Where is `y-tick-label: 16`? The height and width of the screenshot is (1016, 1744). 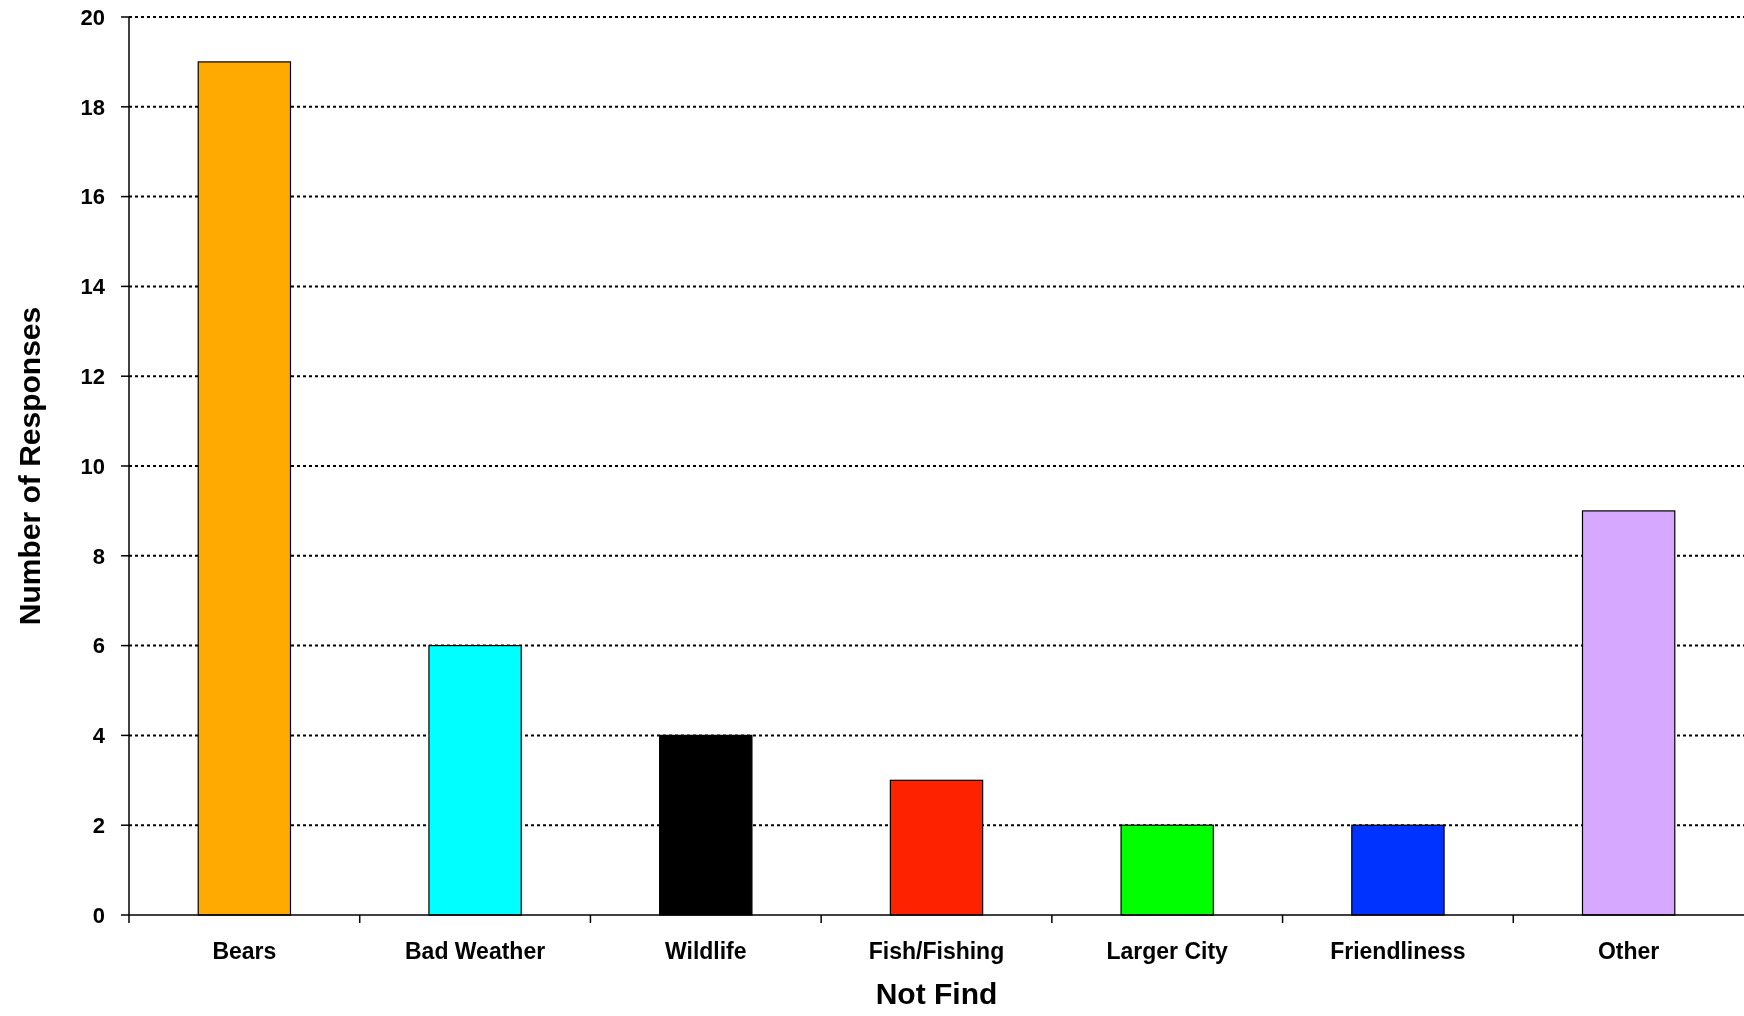 y-tick-label: 16 is located at coordinates (92, 197).